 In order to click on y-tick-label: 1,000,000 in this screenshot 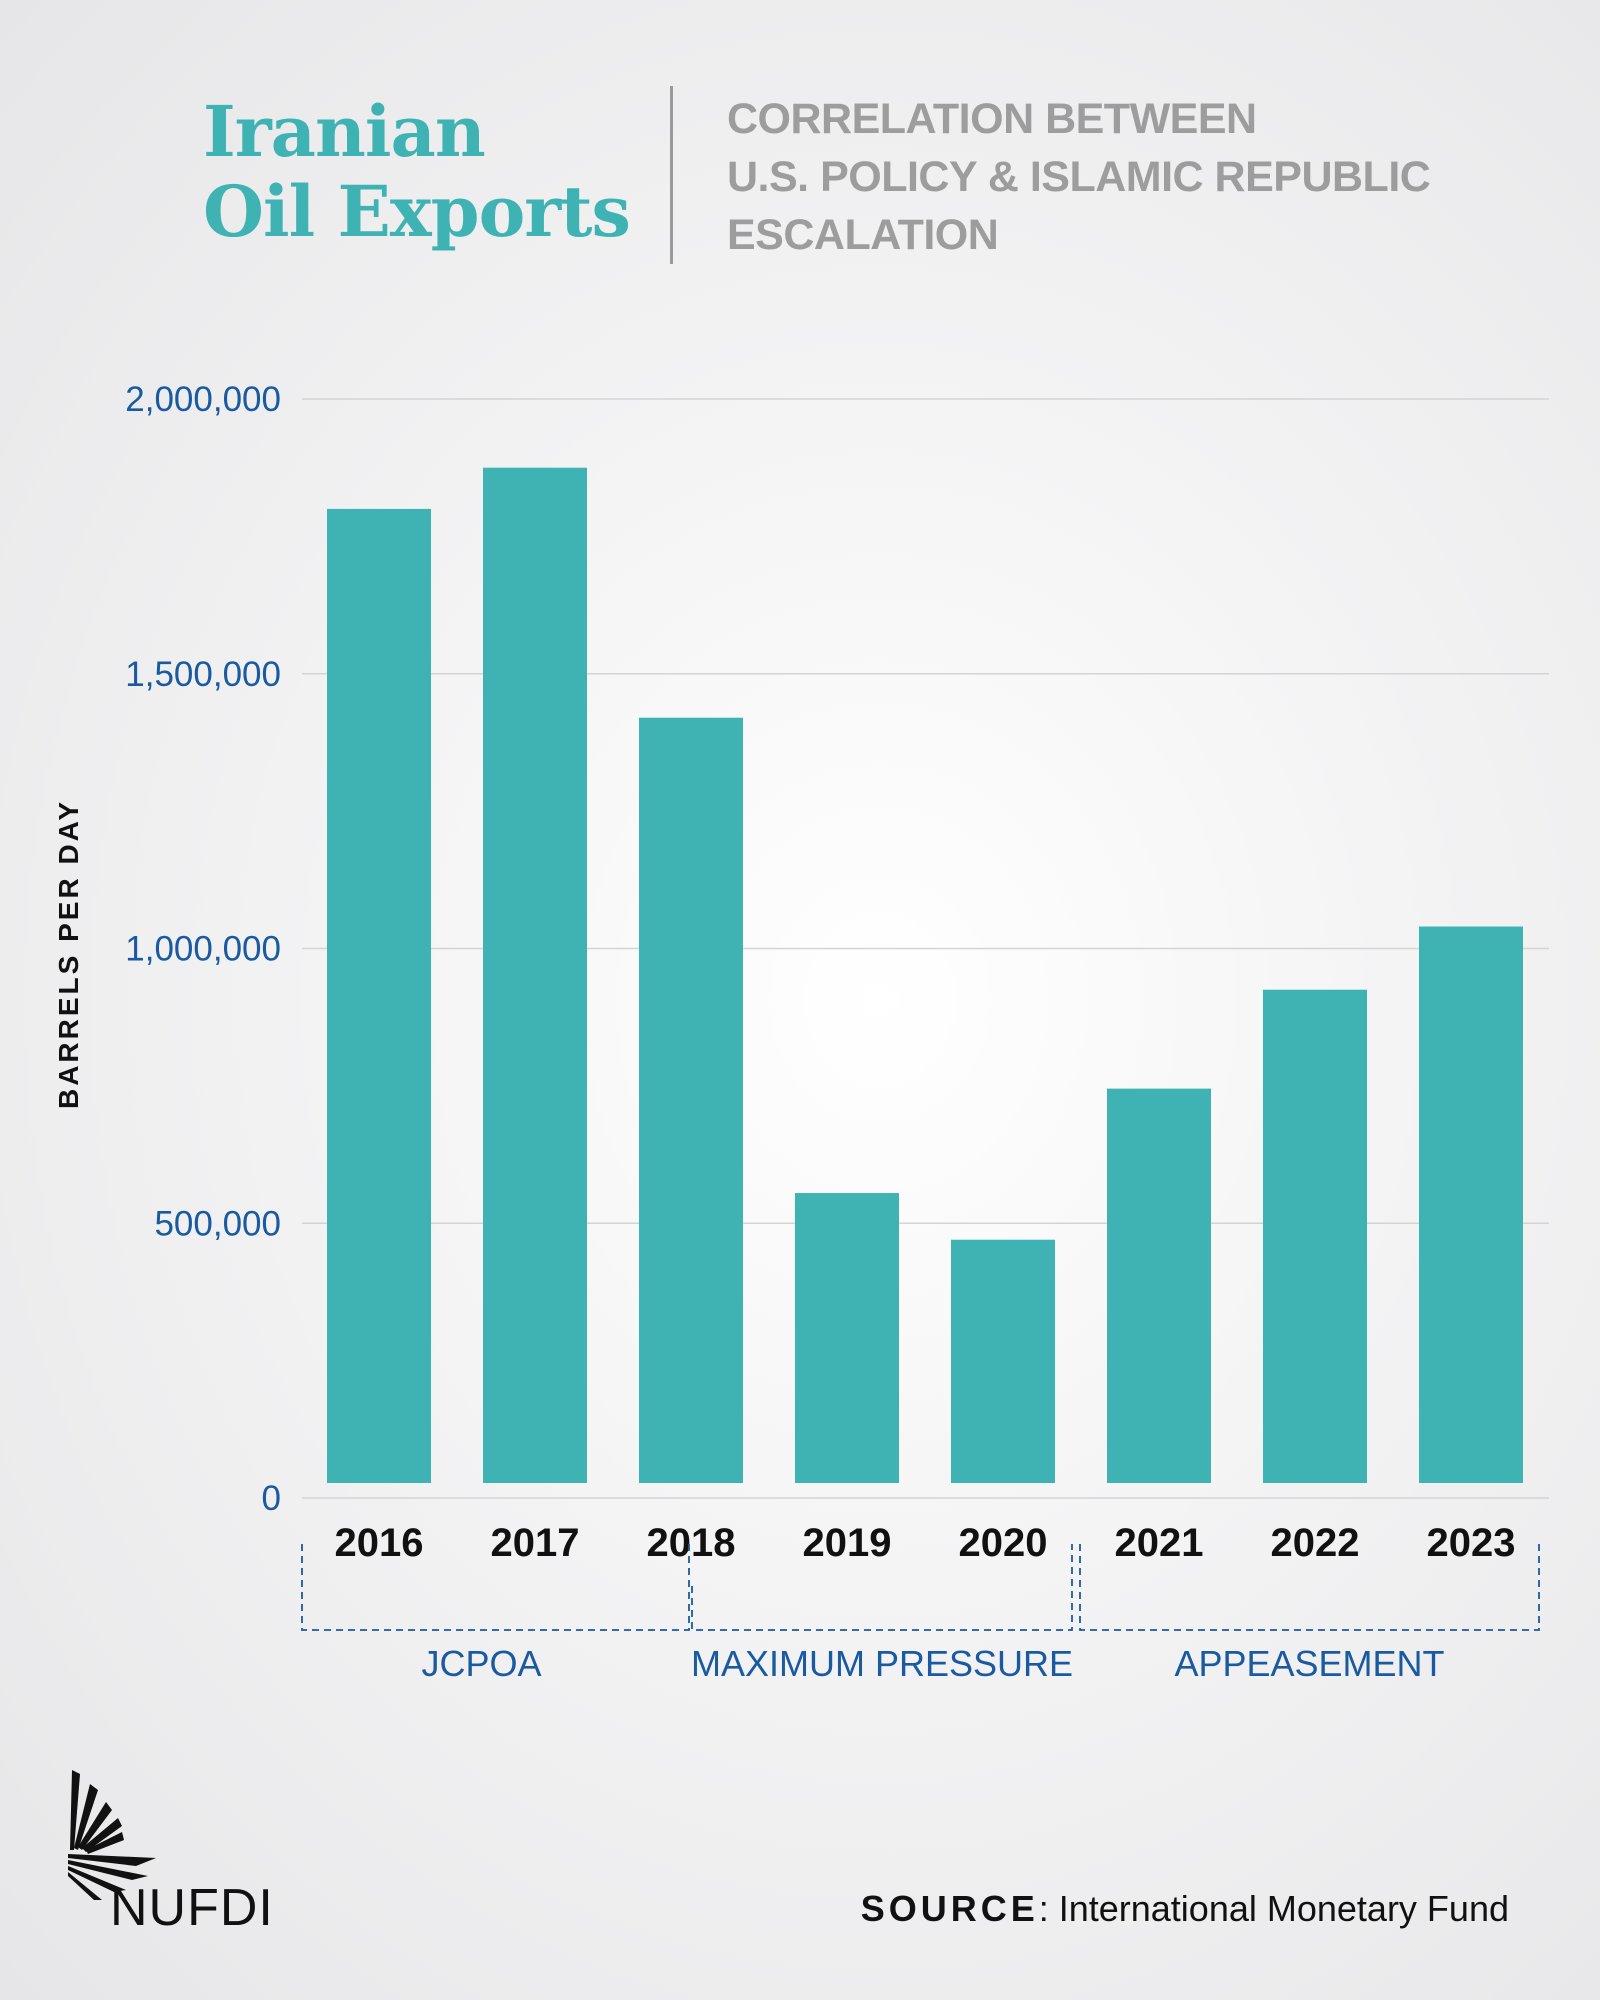, I will do `click(203, 949)`.